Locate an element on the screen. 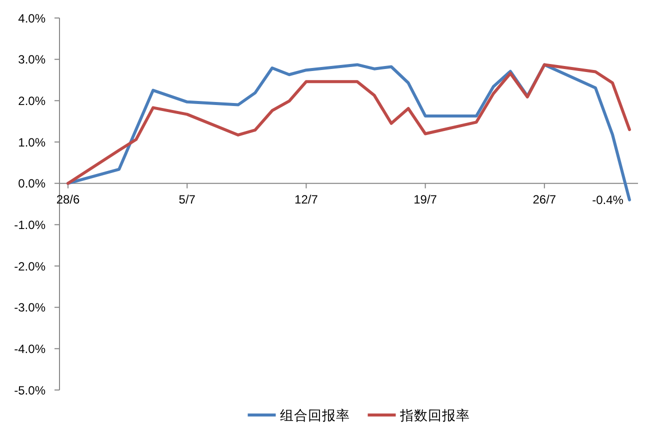 This screenshot has width=660, height=428. y-tick-label: 1.0% is located at coordinates (32, 142).